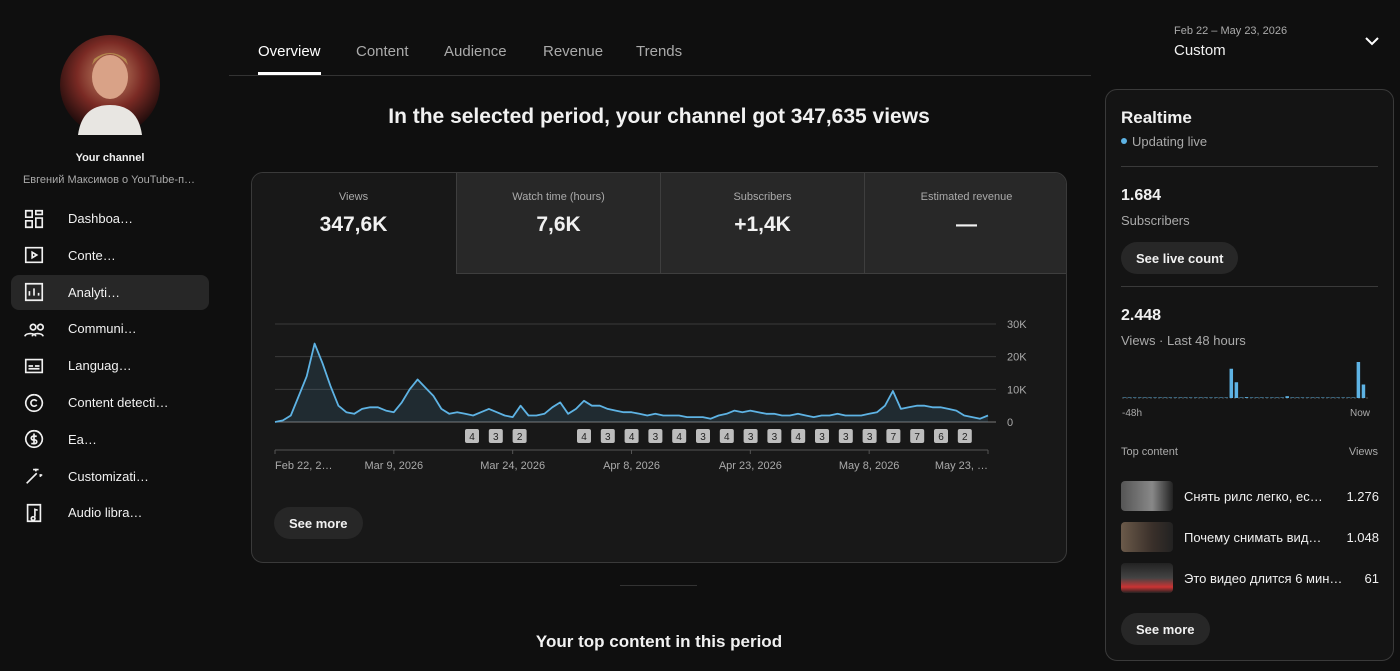  I want to click on date-picker: Feb 22 – May 23, 2026 Custom, so click(1279, 44).